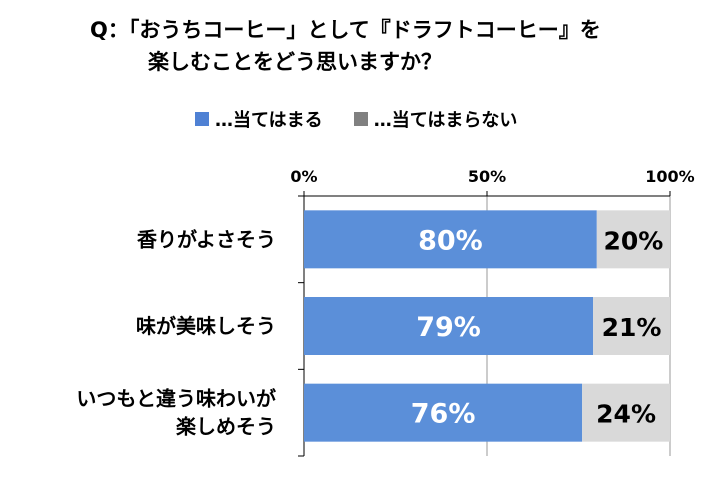  What do you see at coordinates (226, 427) in the screenshot?
I see `category-label-2-1: 楽しめそう` at bounding box center [226, 427].